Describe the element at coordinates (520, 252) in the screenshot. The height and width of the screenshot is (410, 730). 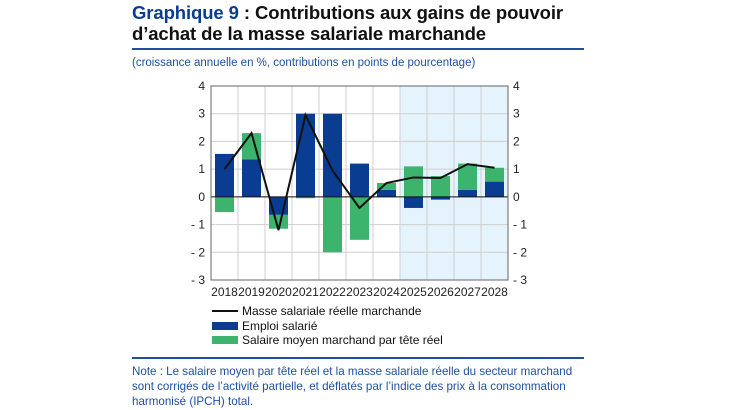
I see `y-tick-label-right: - 2` at that location.